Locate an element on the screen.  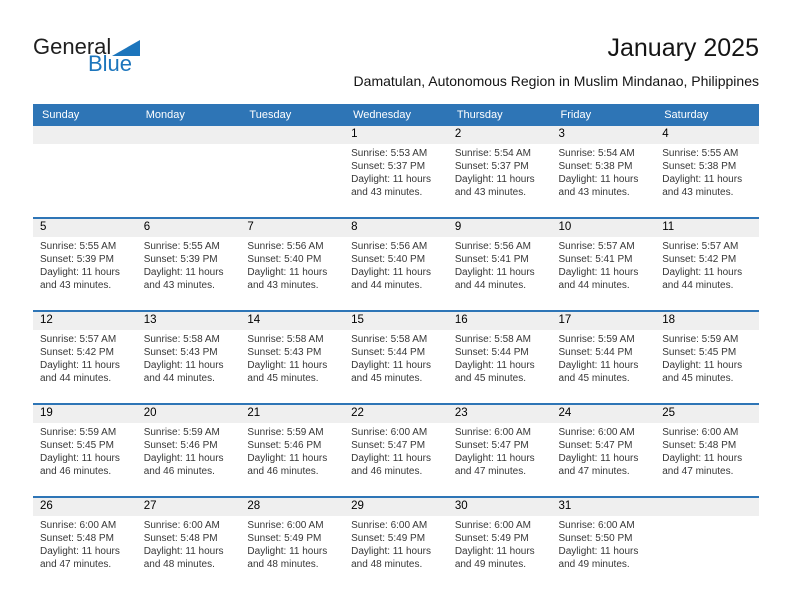
day-number: 25 is located at coordinates (707, 414).